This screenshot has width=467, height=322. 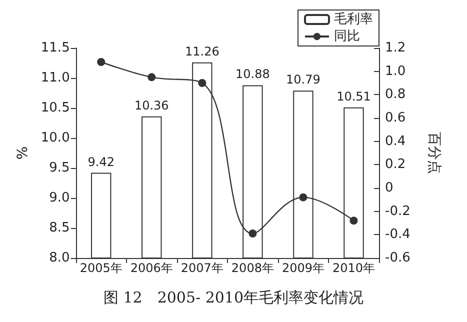 I want to click on y2-tick-label: -0.6, so click(x=397, y=258).